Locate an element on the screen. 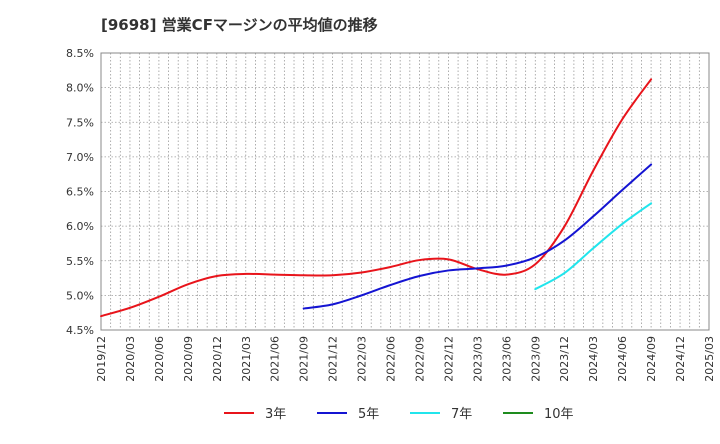 This screenshot has height=444, width=720. x-tick-label: 2023/06 is located at coordinates (506, 359).